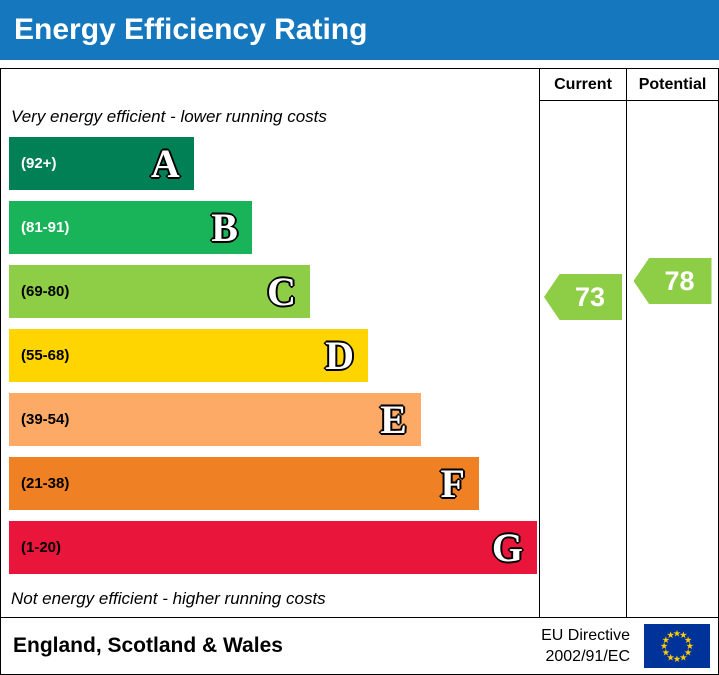 Image resolution: width=719 pixels, height=675 pixels. I want to click on band-bar-e: (39-54) E, so click(215, 419).